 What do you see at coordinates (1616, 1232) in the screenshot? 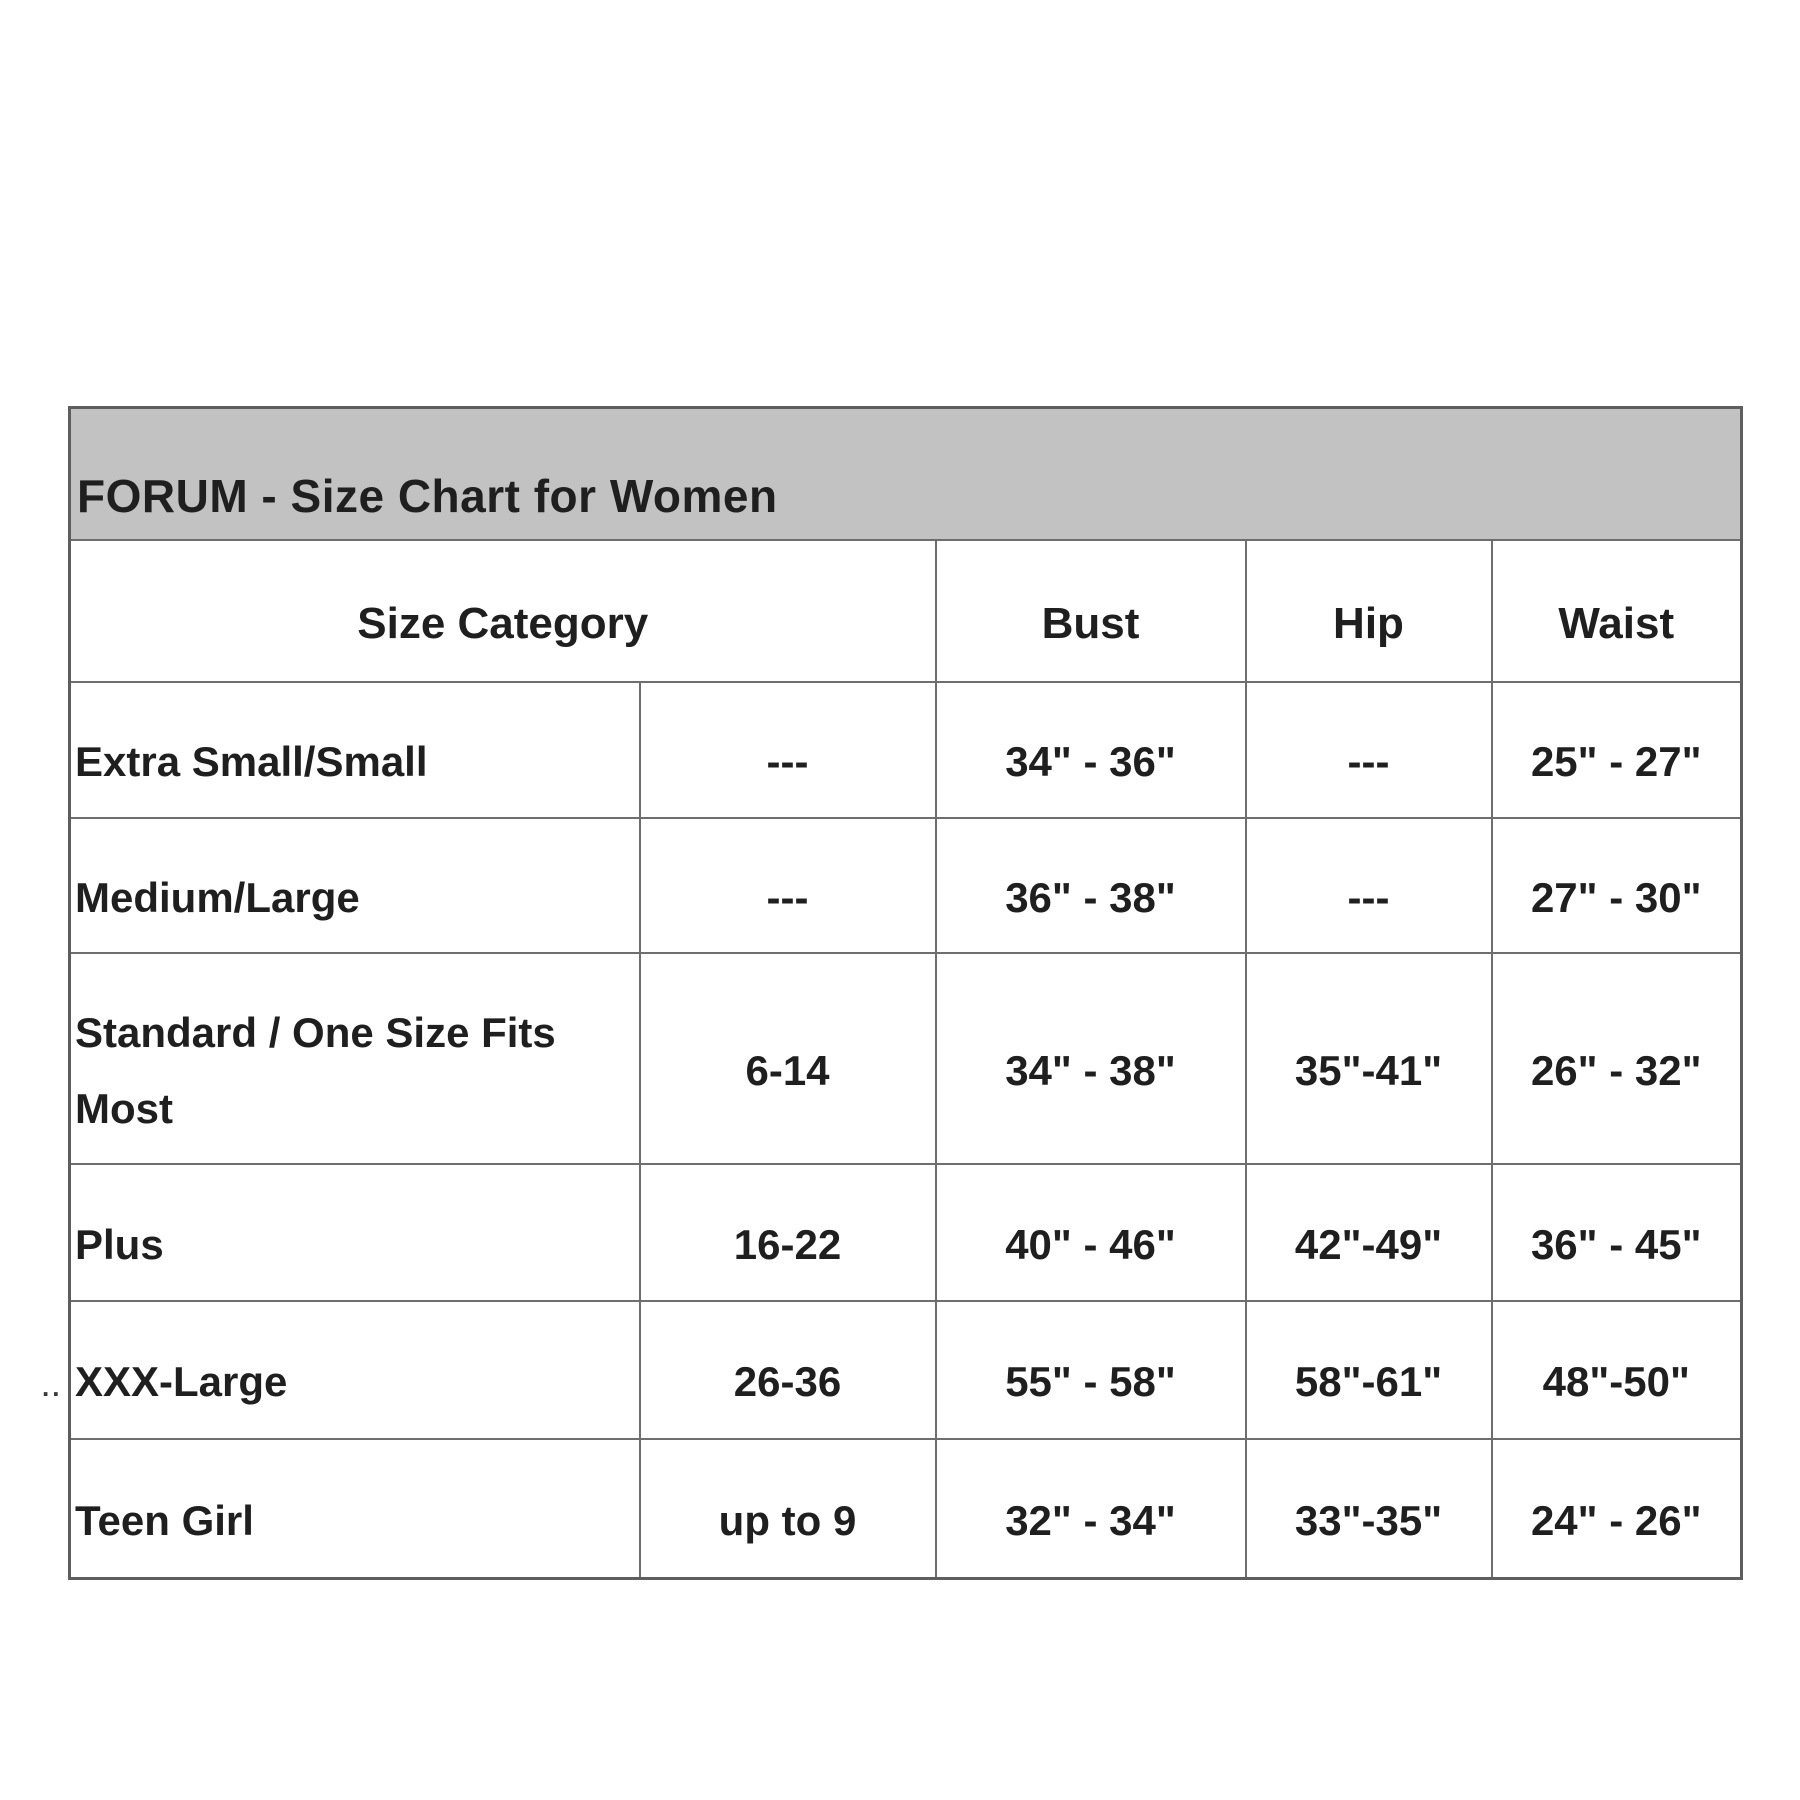
I see `cell-waist: 36" - 45"` at bounding box center [1616, 1232].